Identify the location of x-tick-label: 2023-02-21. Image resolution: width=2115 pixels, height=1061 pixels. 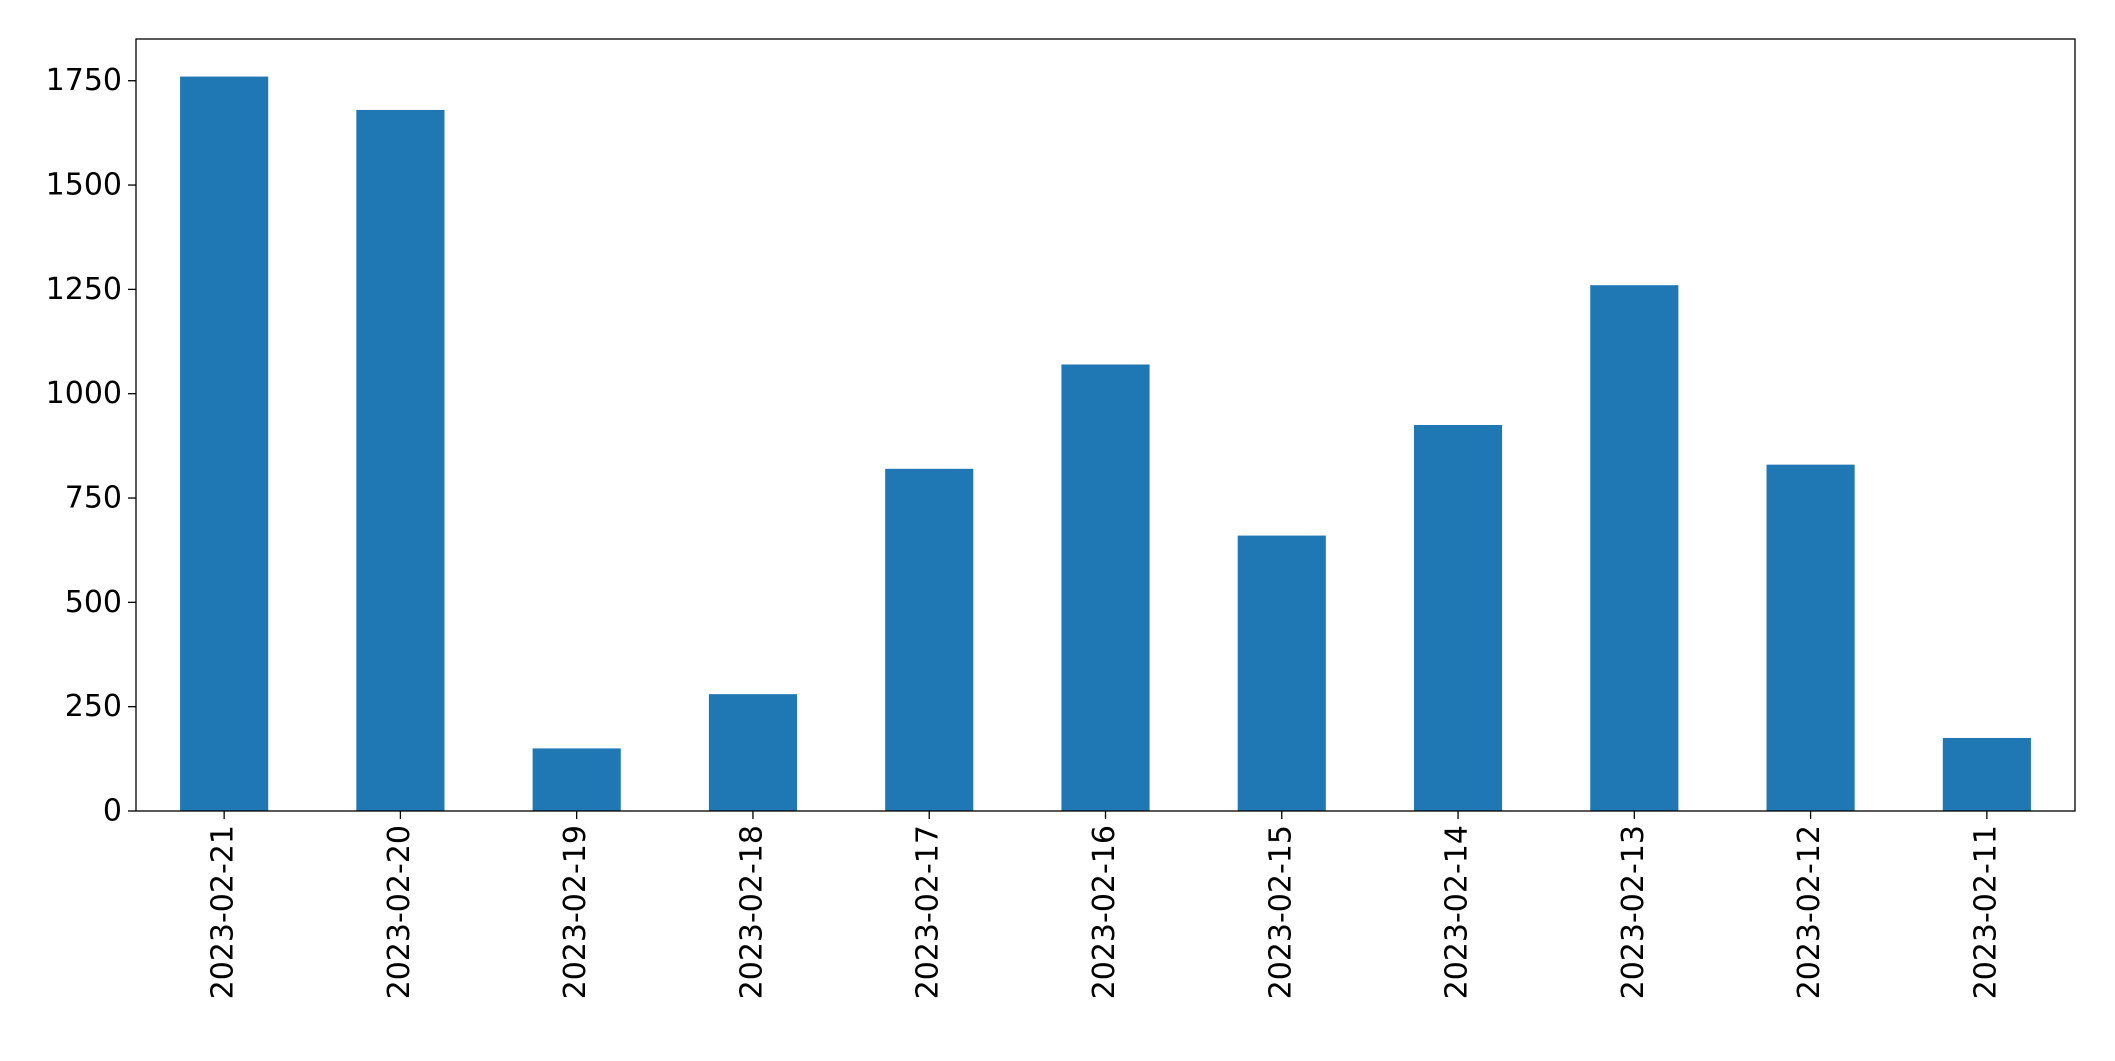
(223, 912).